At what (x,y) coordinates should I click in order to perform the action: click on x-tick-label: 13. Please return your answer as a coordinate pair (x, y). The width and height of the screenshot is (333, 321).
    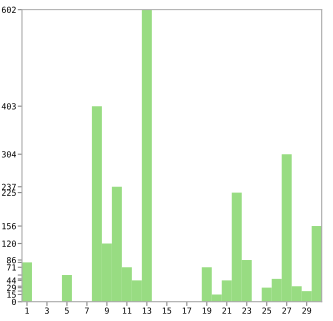
    Looking at the image, I should click on (147, 310).